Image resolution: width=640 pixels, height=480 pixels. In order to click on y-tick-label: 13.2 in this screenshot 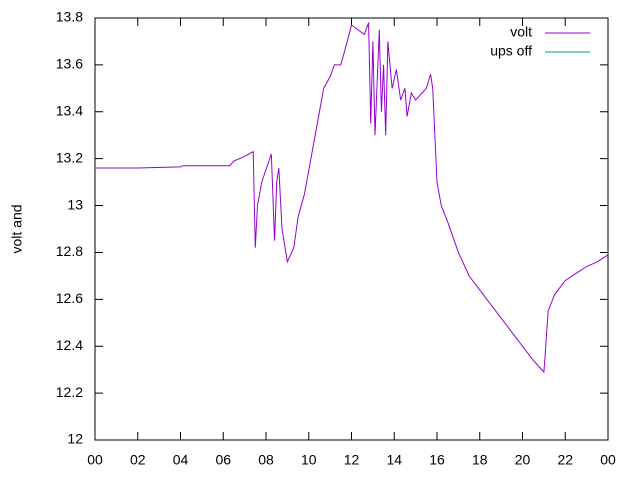, I will do `click(69, 157)`.